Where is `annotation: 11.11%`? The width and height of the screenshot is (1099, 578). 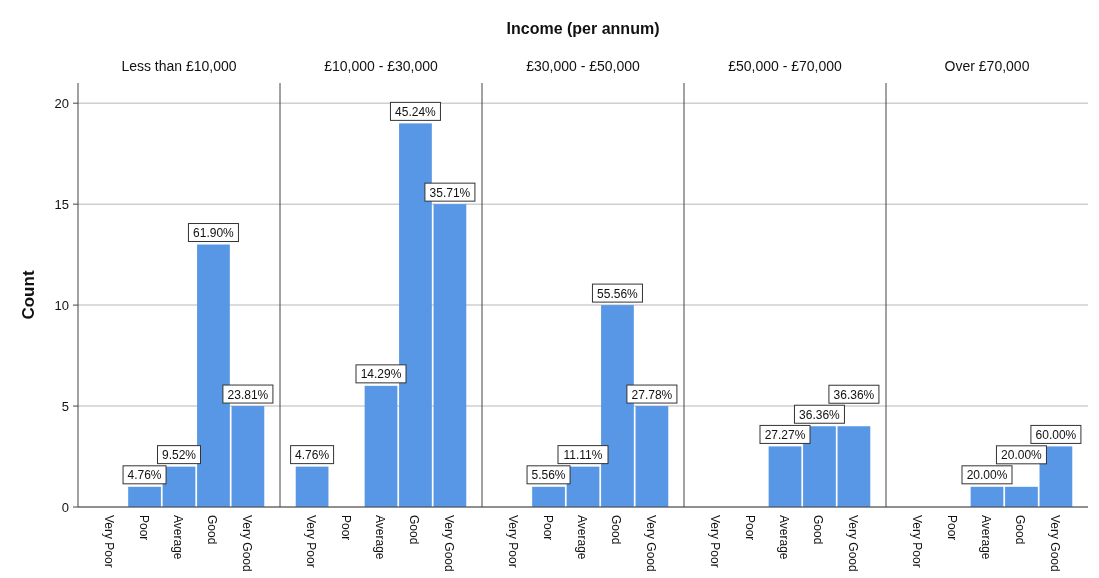
annotation: 11.11% is located at coordinates (583, 455).